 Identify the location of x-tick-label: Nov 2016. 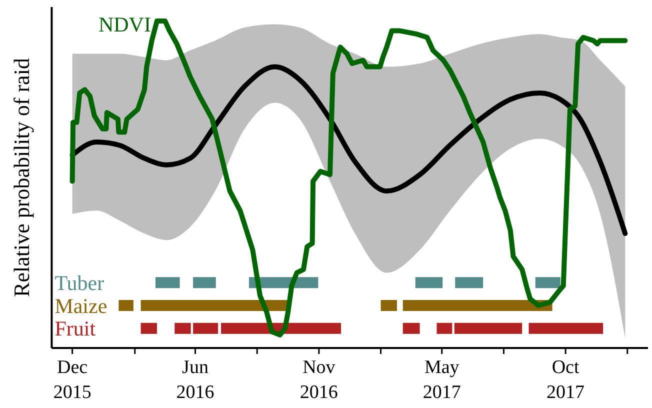
(319, 380).